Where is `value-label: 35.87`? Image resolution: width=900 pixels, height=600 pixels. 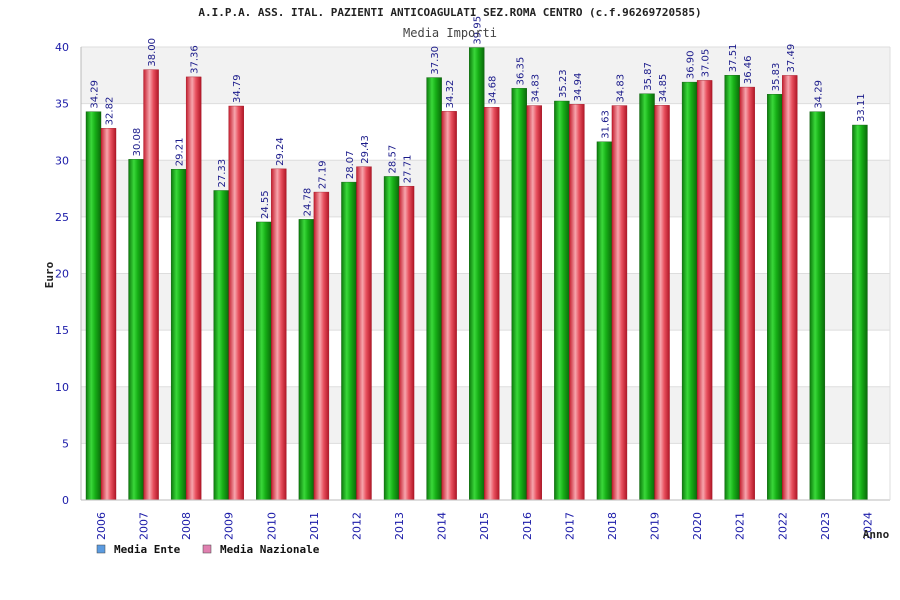 value-label: 35.87 is located at coordinates (648, 76).